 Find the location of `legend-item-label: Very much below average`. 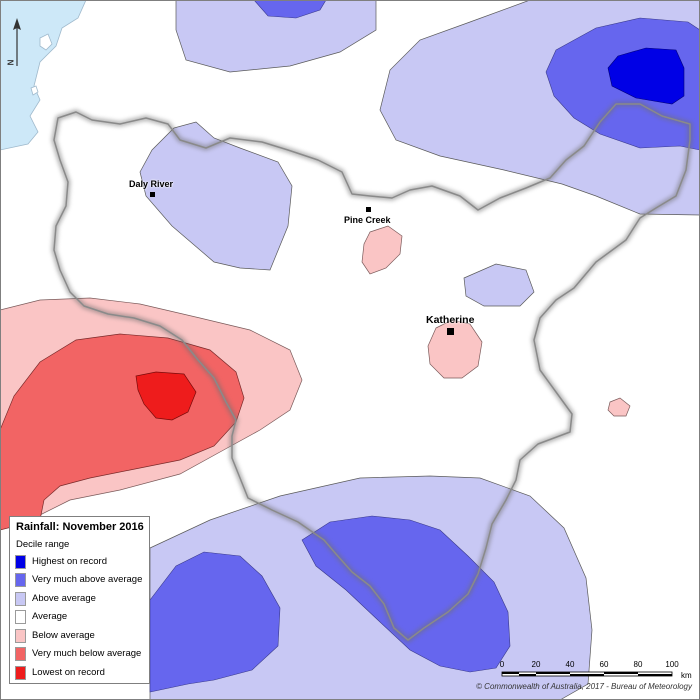

legend-item-label: Very much below average is located at coordinates (87, 653).